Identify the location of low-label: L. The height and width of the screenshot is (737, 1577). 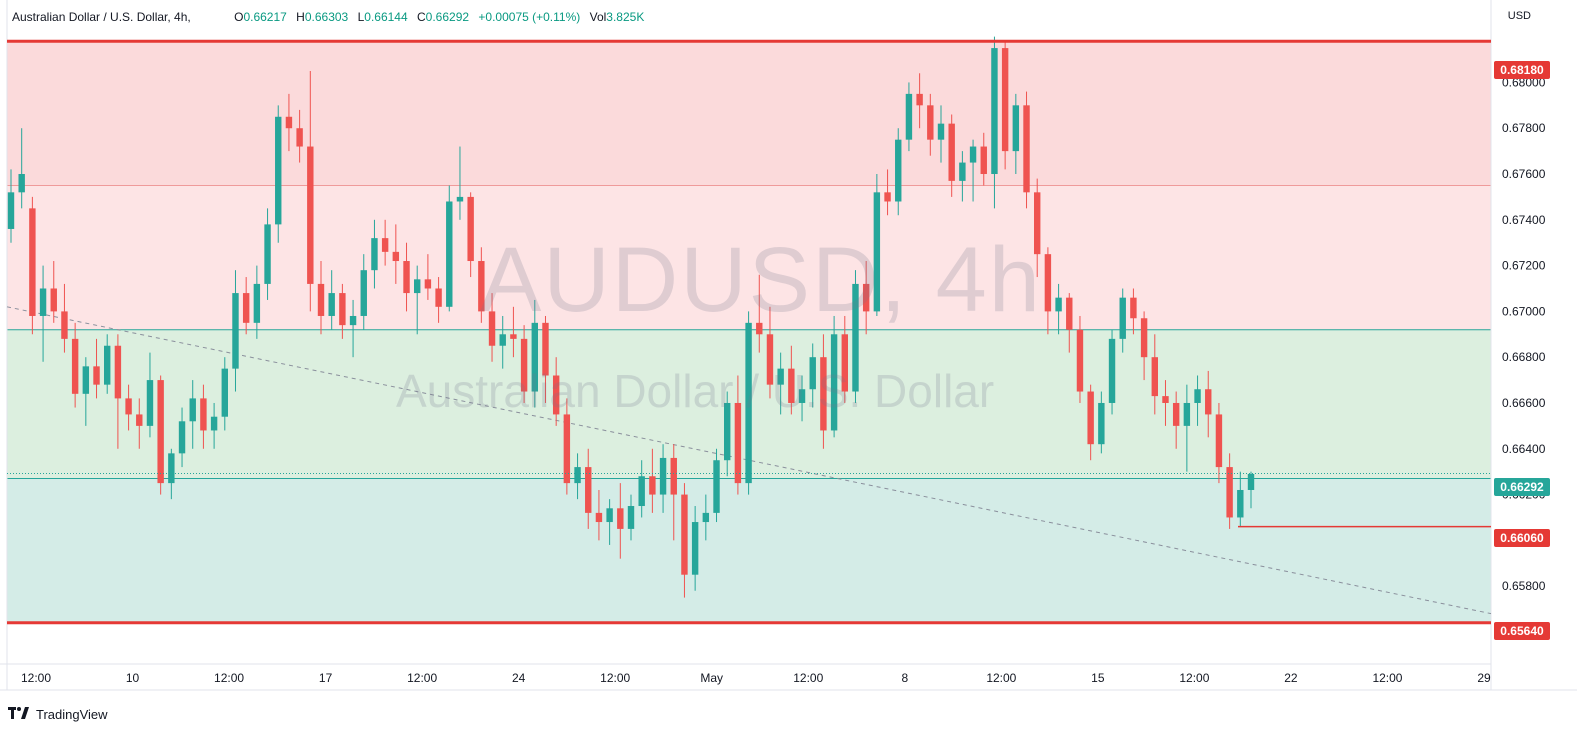
(361, 17).